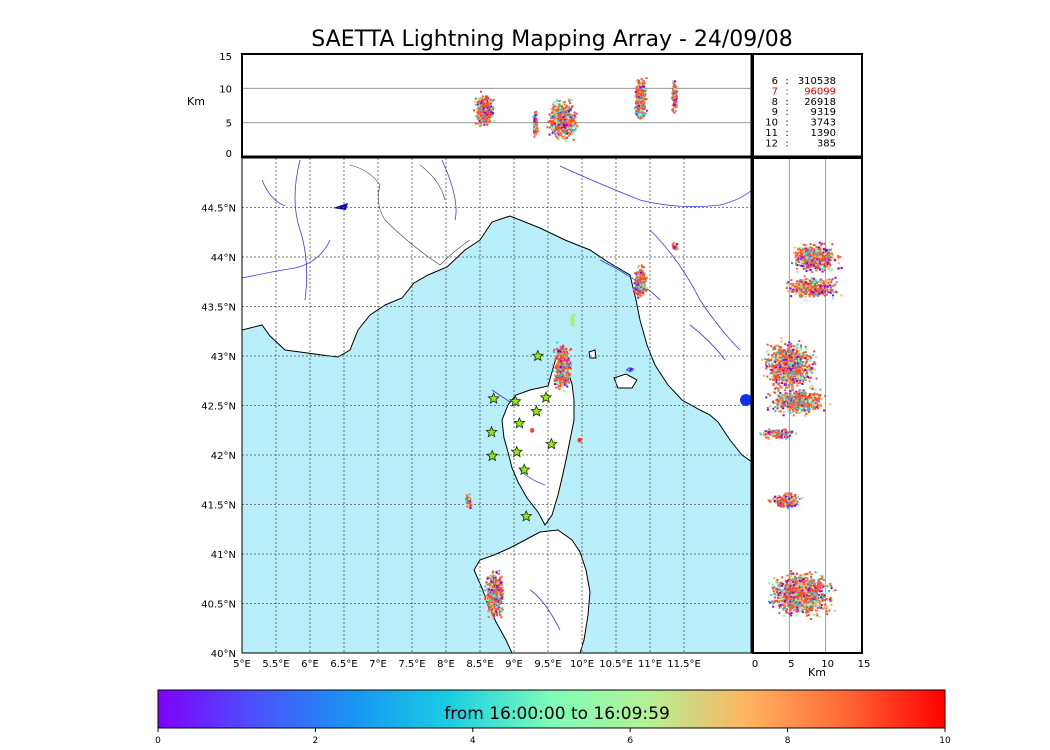 The height and width of the screenshot is (750, 1050). I want to click on top-panel-cluster, so click(535, 124).